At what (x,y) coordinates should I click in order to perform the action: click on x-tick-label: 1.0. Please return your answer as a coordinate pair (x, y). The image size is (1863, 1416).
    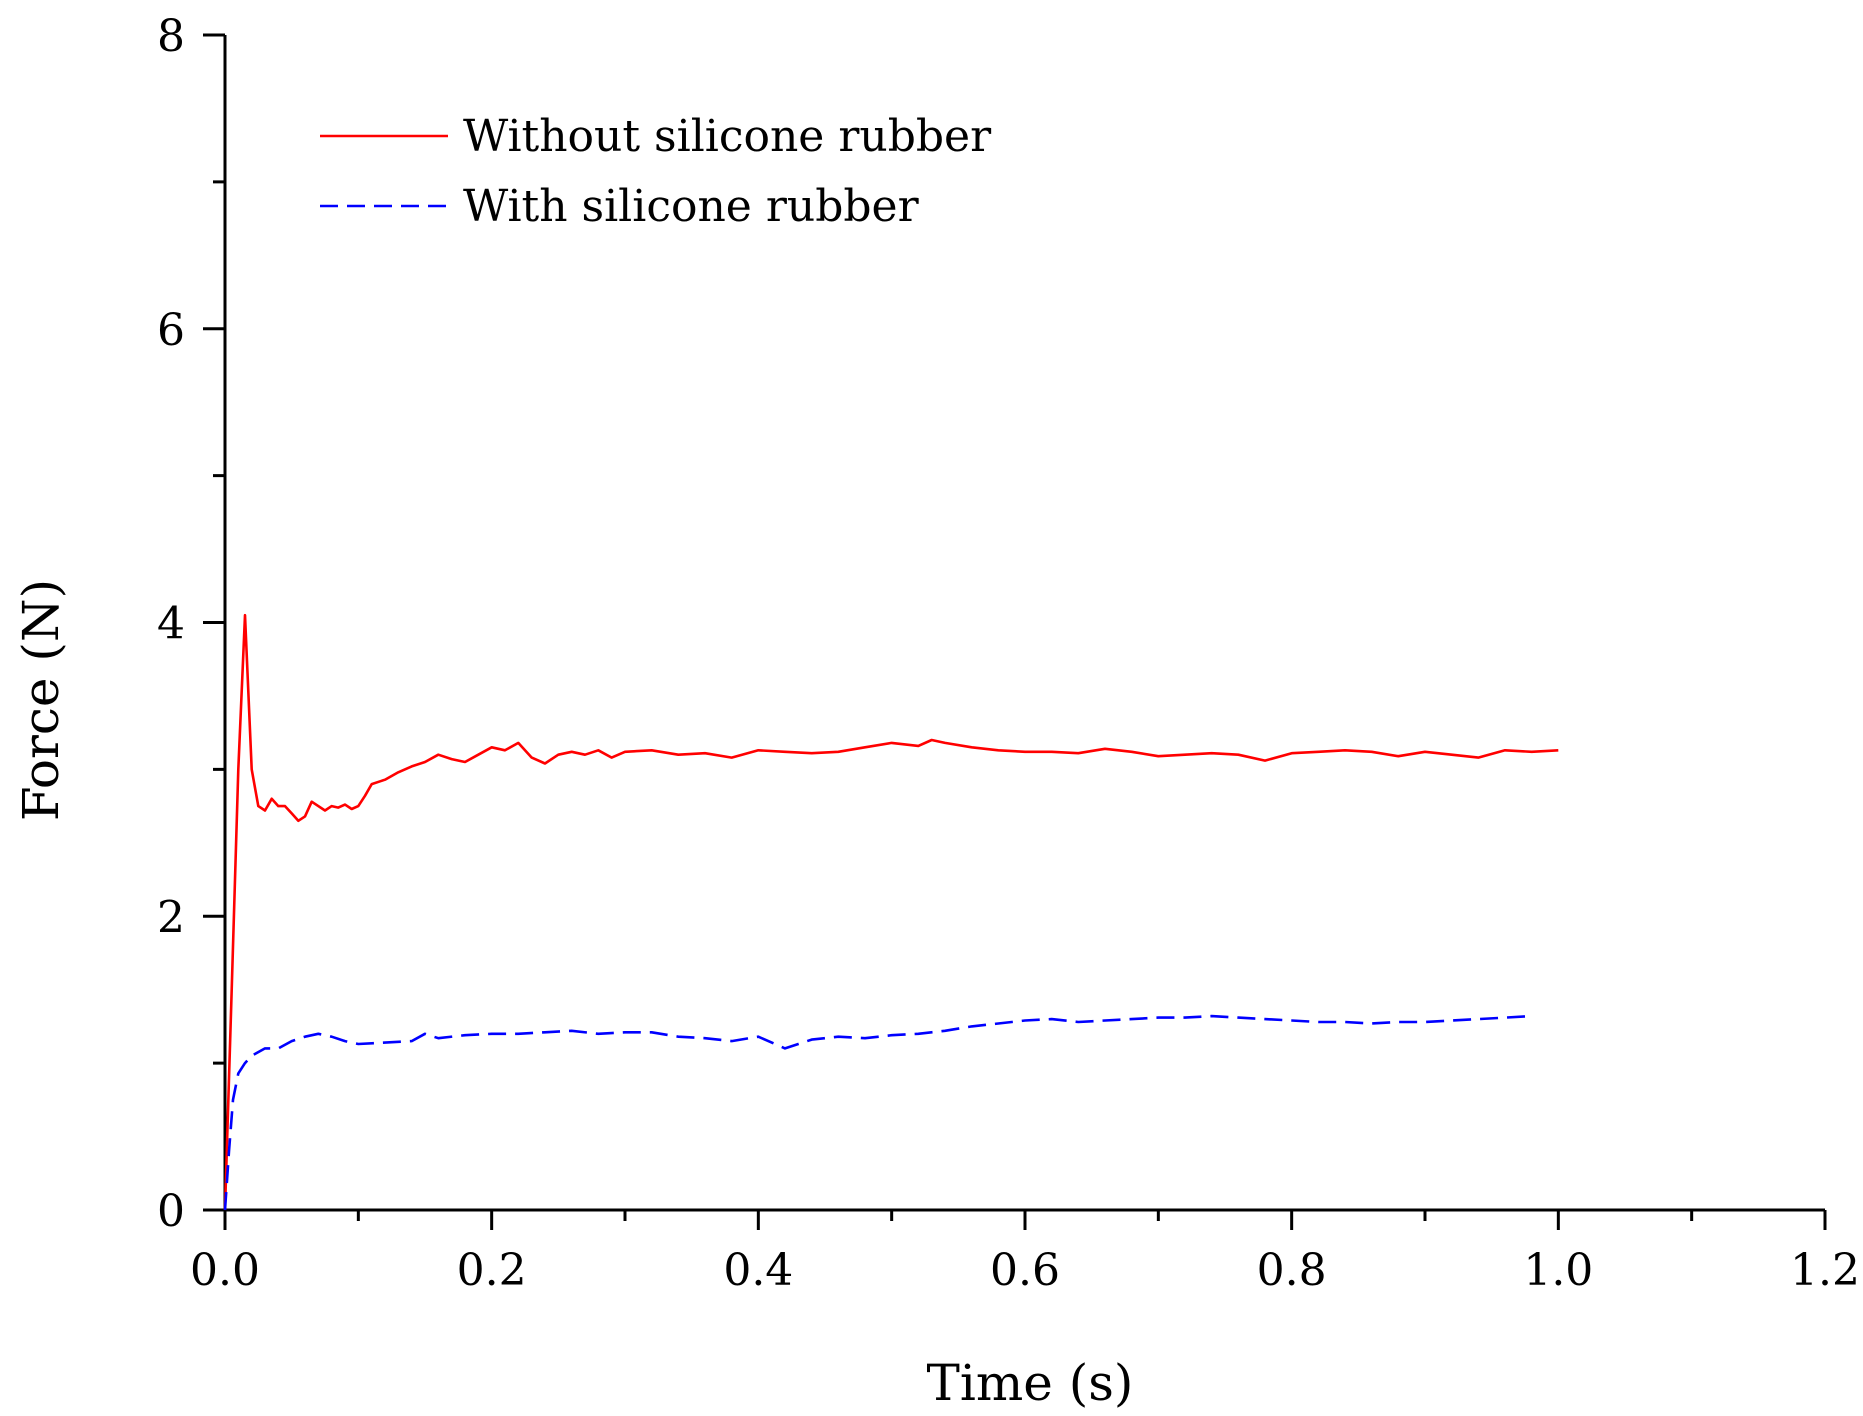
    Looking at the image, I should click on (1558, 1270).